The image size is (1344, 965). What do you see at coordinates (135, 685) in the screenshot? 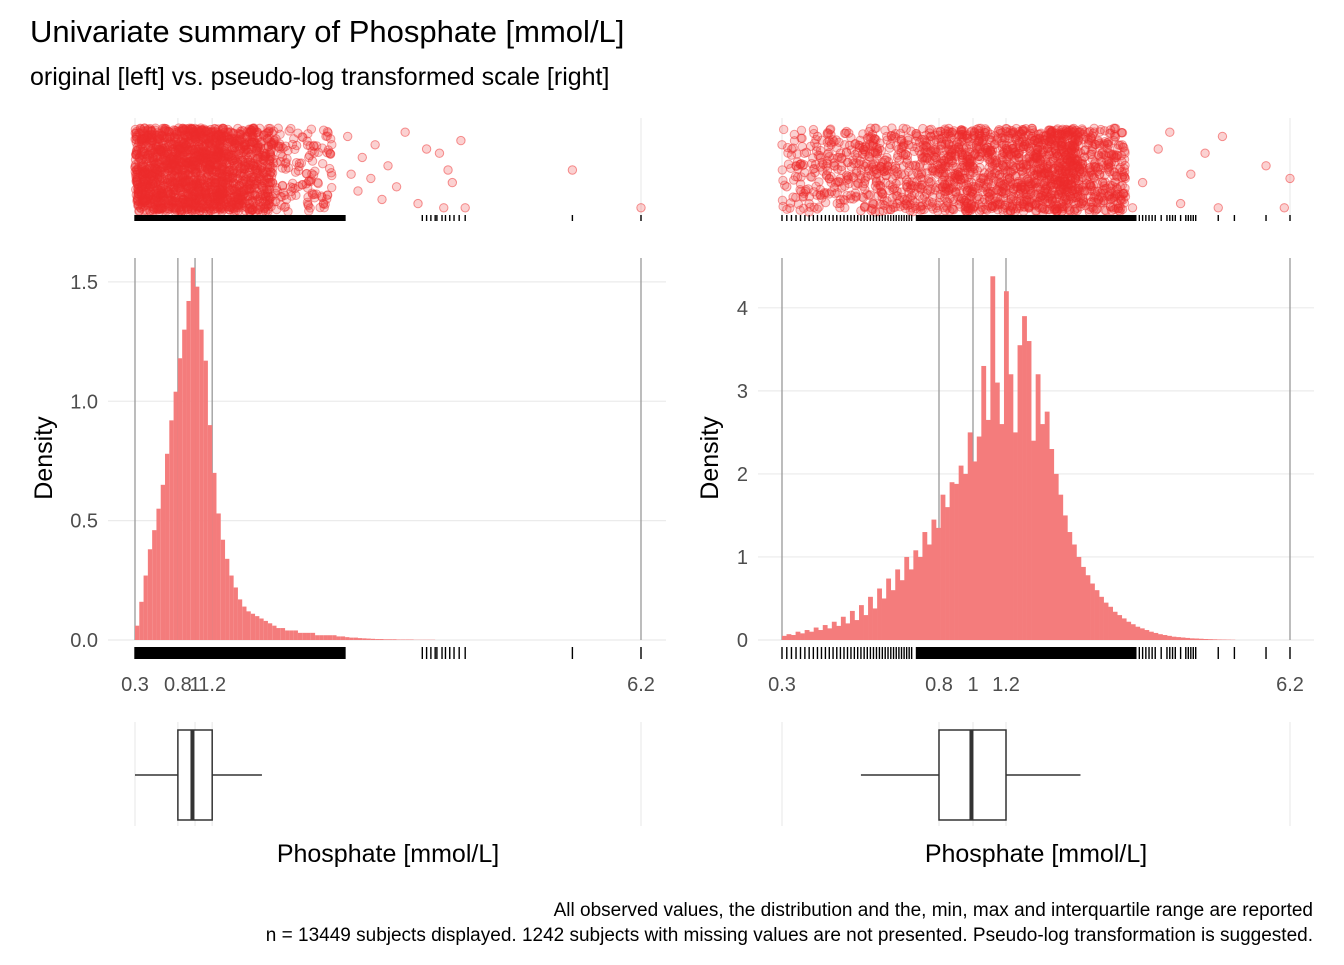
I see `x-tick-label: 0.3` at bounding box center [135, 685].